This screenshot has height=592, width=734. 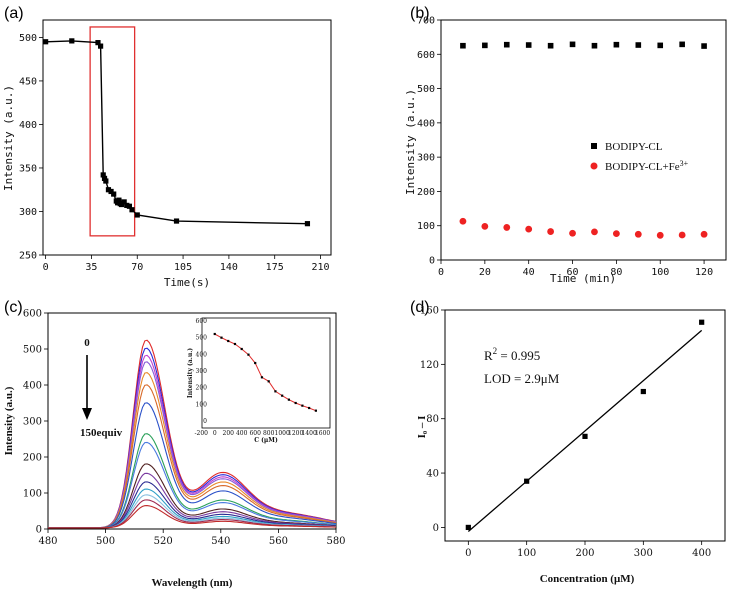 I want to click on panel-c-inset-ytick-label: 200, so click(x=202, y=388).